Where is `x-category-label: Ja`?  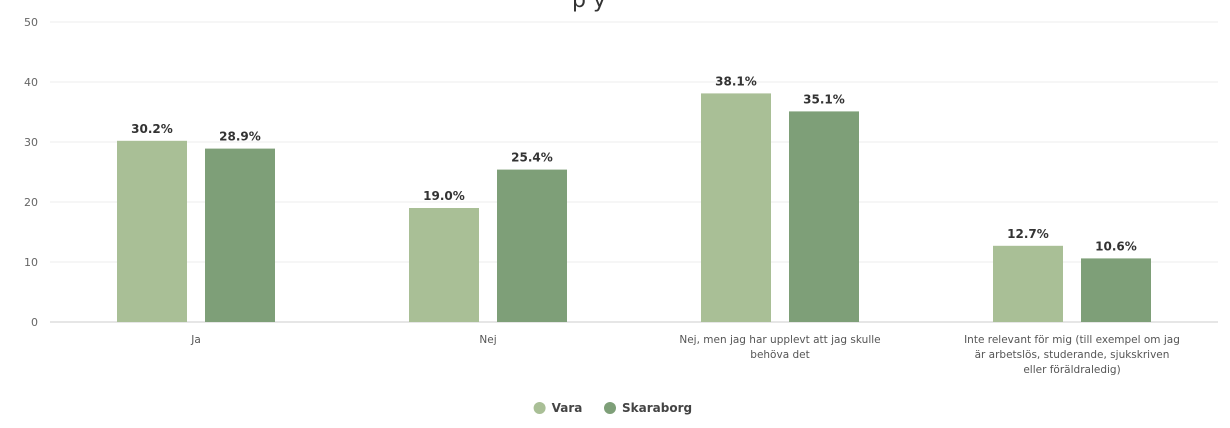 x-category-label: Ja is located at coordinates (195, 340).